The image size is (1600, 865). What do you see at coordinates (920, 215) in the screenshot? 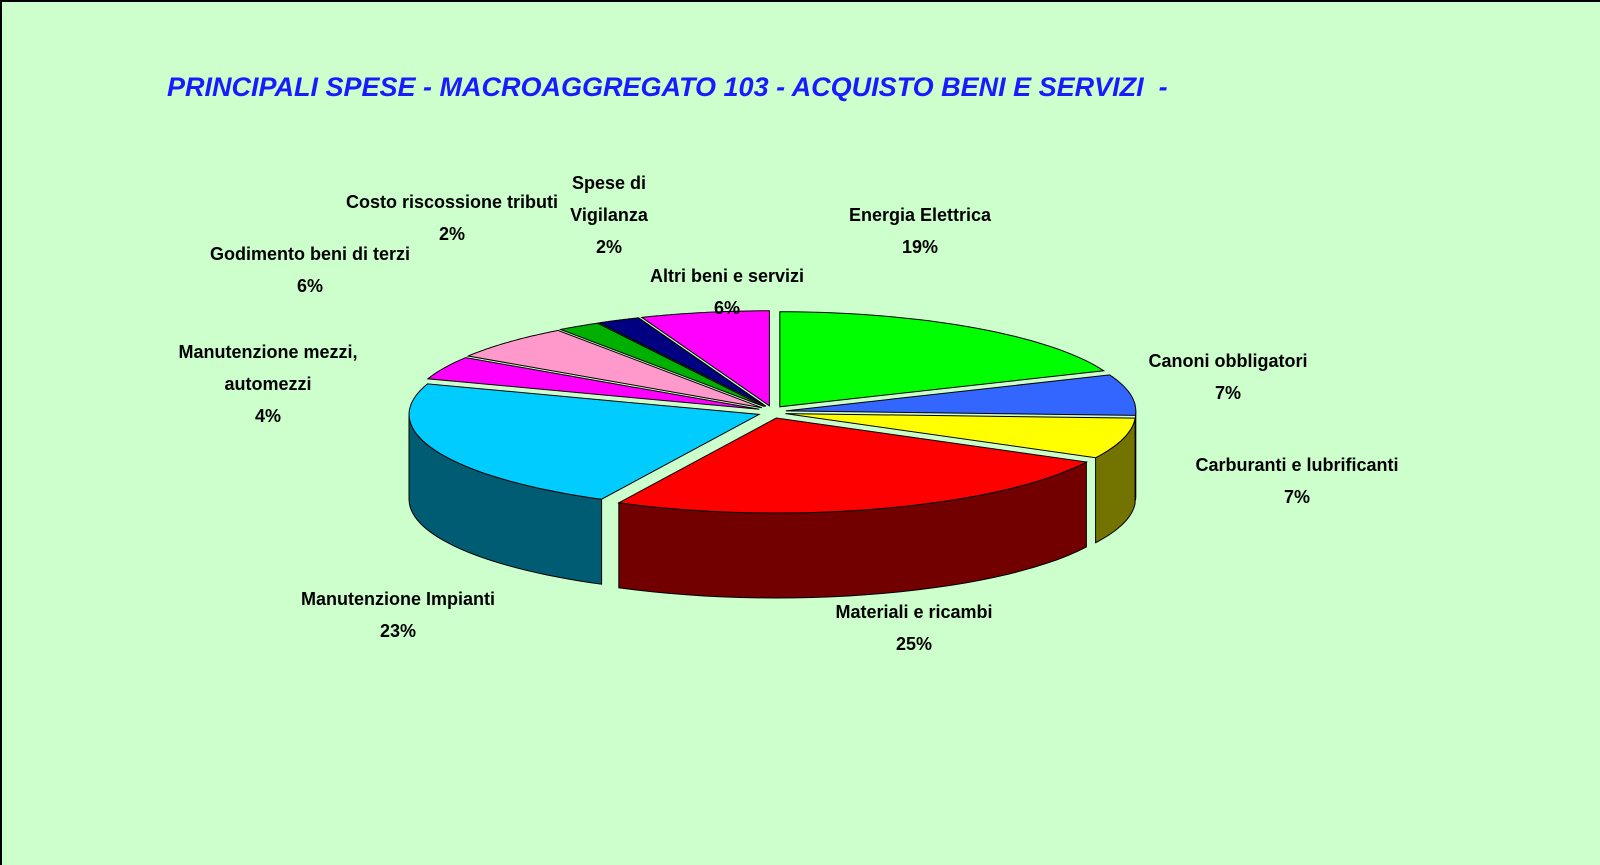
I see `label-name: Energia Elettrica` at bounding box center [920, 215].